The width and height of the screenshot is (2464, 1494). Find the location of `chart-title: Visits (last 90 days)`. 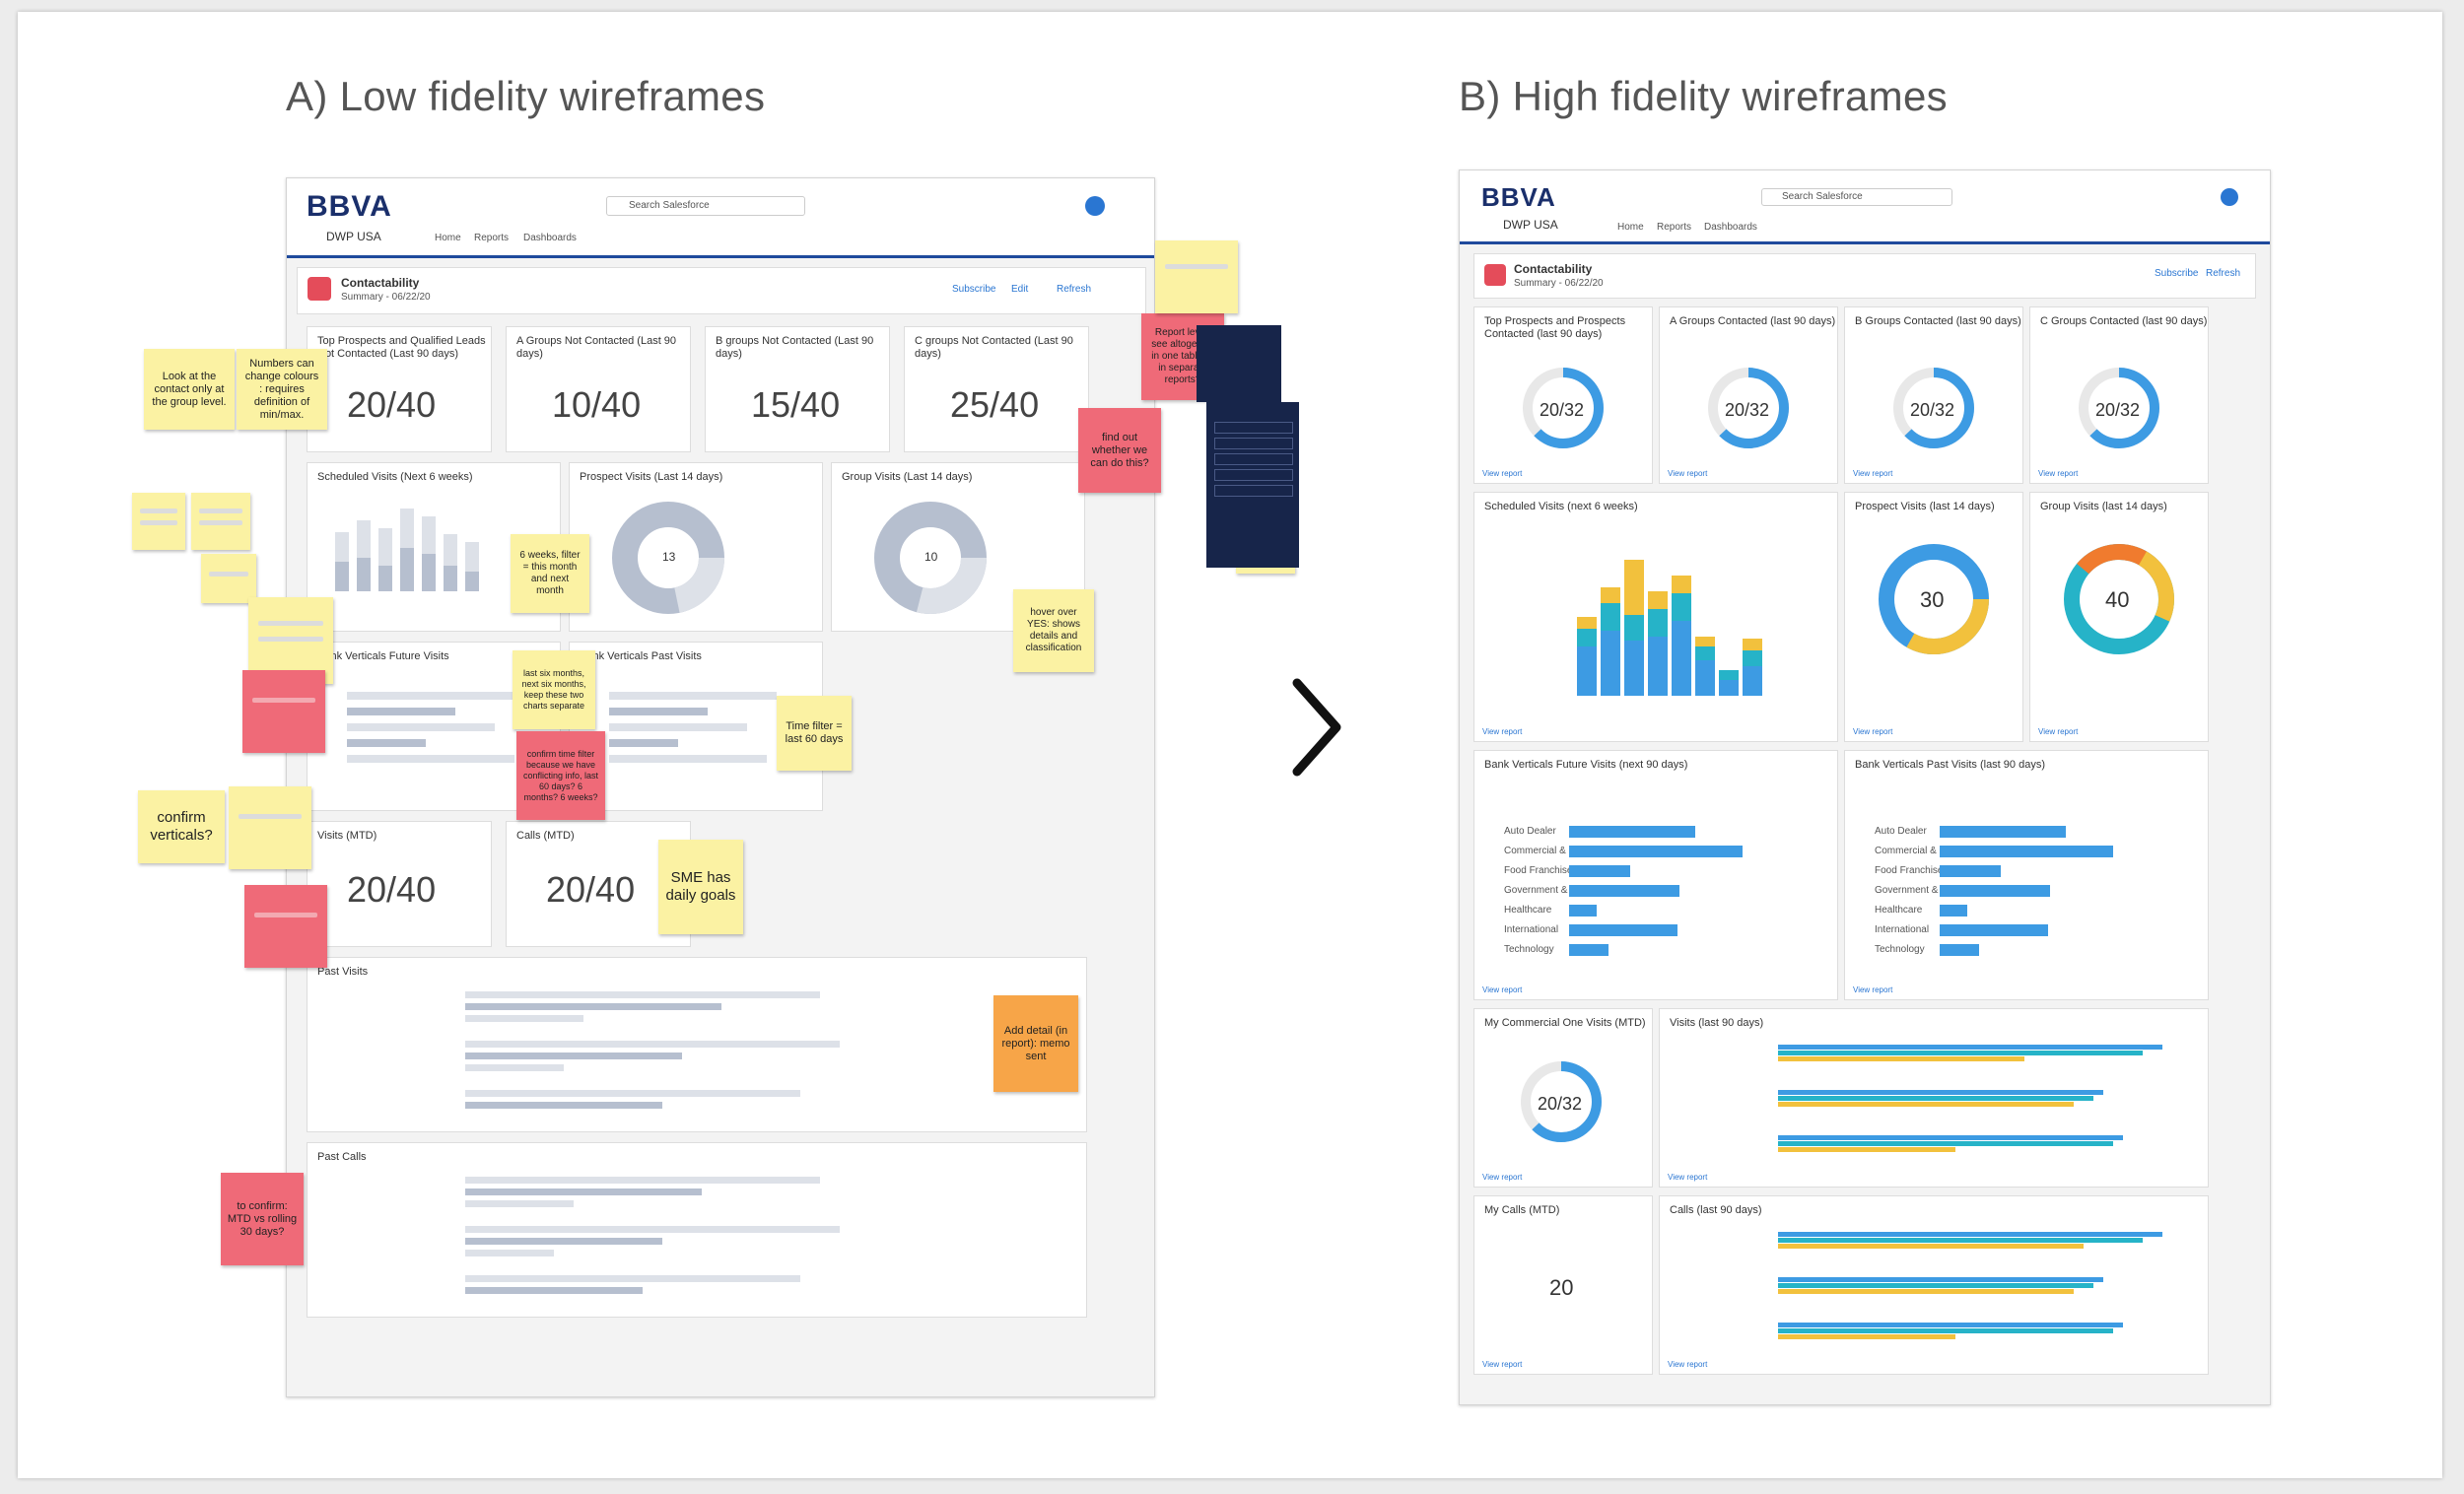

chart-title: Visits (last 90 days) is located at coordinates (1717, 1023).